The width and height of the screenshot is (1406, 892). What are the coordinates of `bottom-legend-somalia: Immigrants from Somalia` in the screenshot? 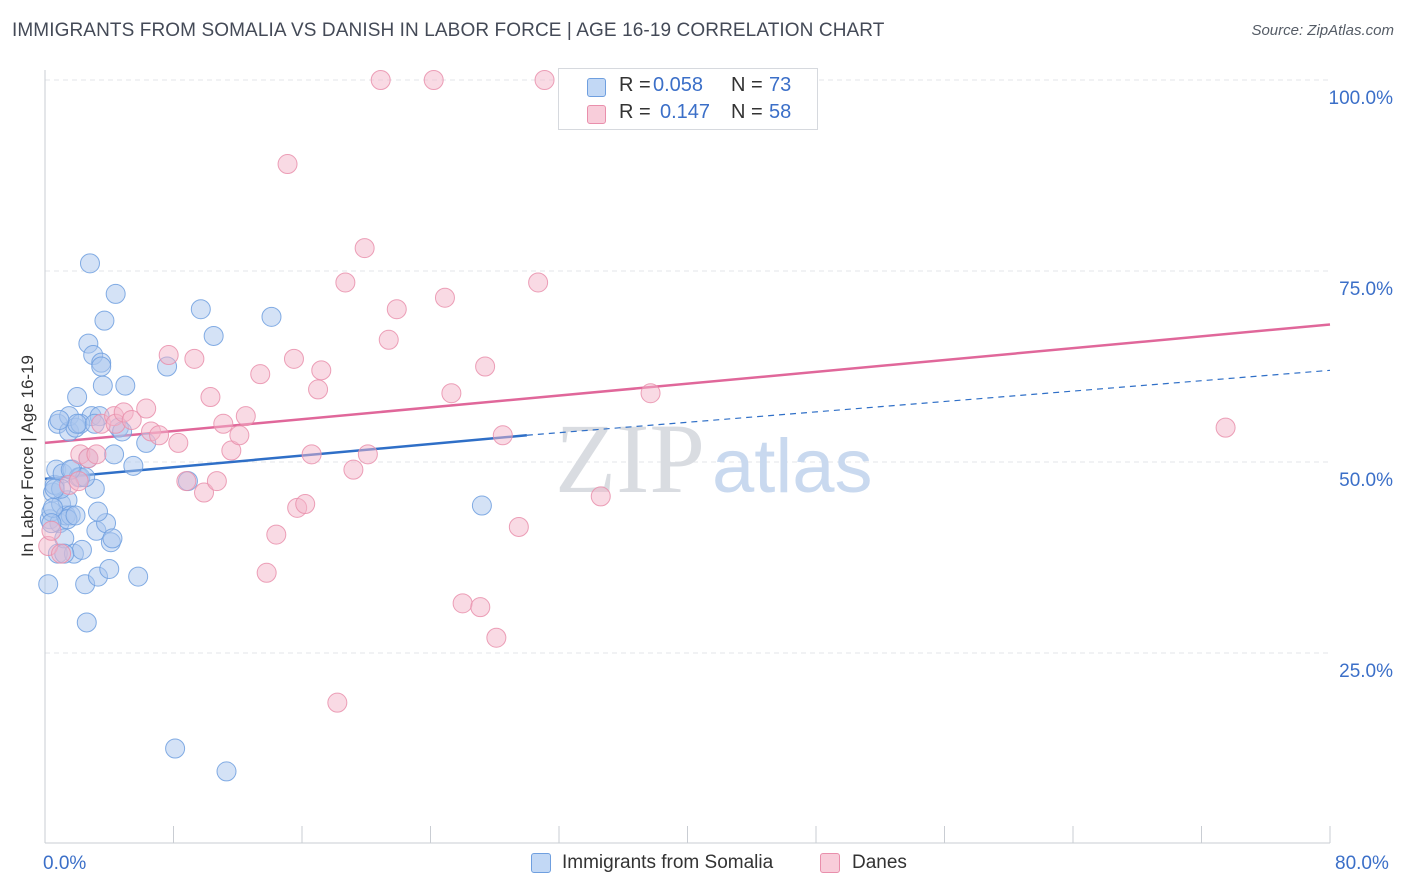 It's located at (668, 862).